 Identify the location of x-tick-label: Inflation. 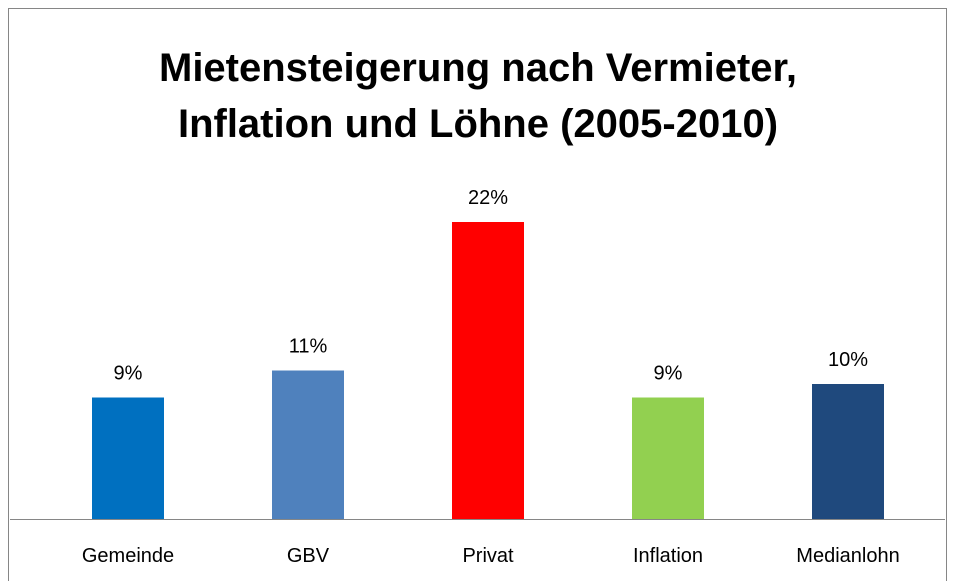
(668, 556).